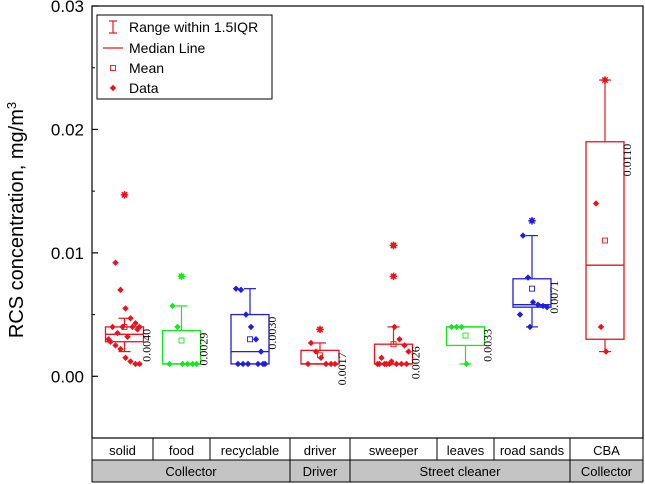 This screenshot has width=645, height=484. I want to click on box-CBA: 0.0110, so click(609, 215).